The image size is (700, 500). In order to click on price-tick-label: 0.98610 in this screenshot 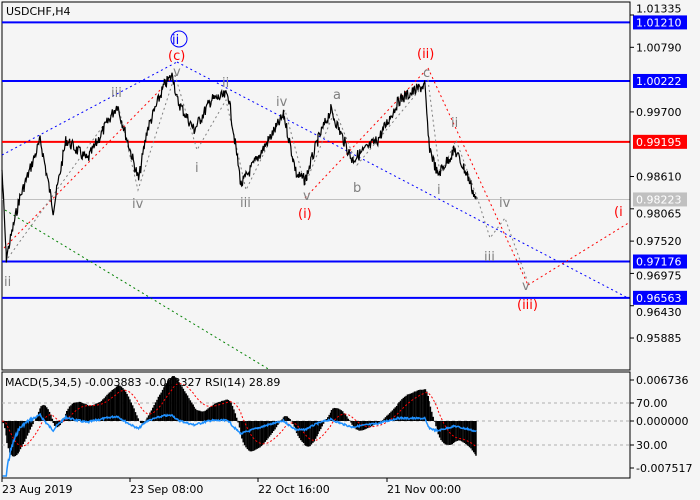, I will do `click(659, 177)`.